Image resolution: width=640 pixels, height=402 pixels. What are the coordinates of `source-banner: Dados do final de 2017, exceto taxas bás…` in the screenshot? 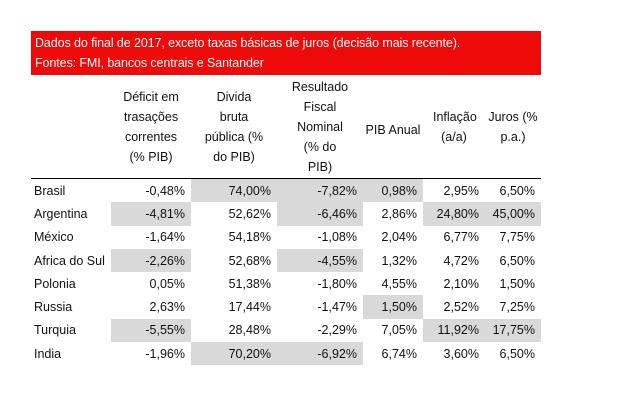 It's located at (286, 53).